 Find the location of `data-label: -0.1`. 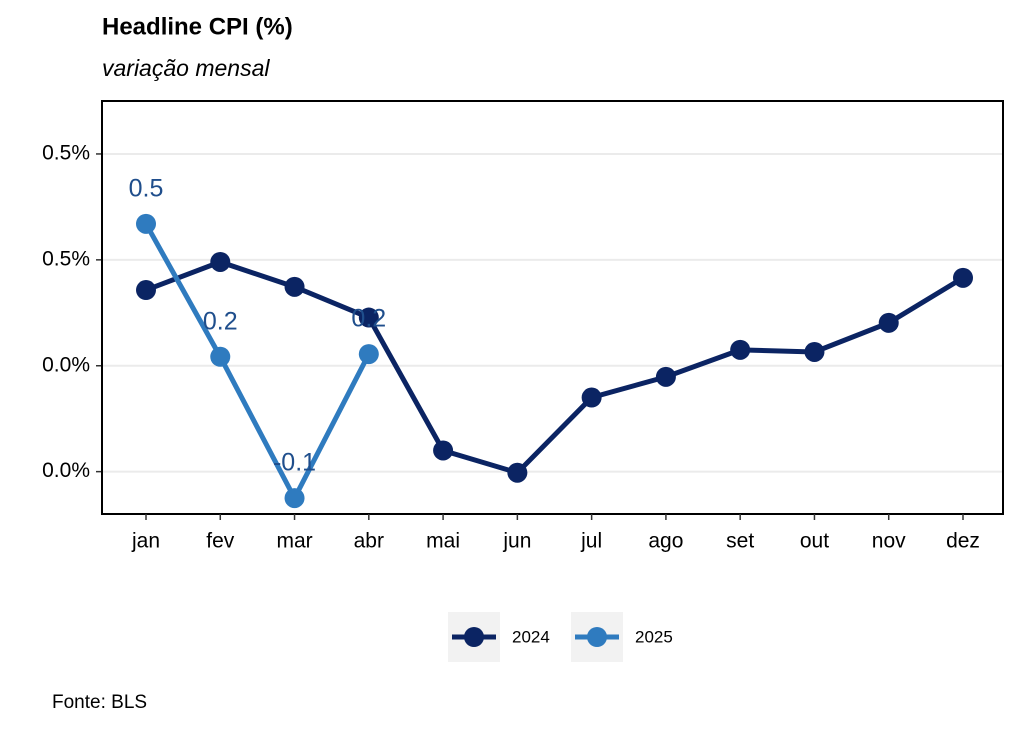

data-label: -0.1 is located at coordinates (294, 463).